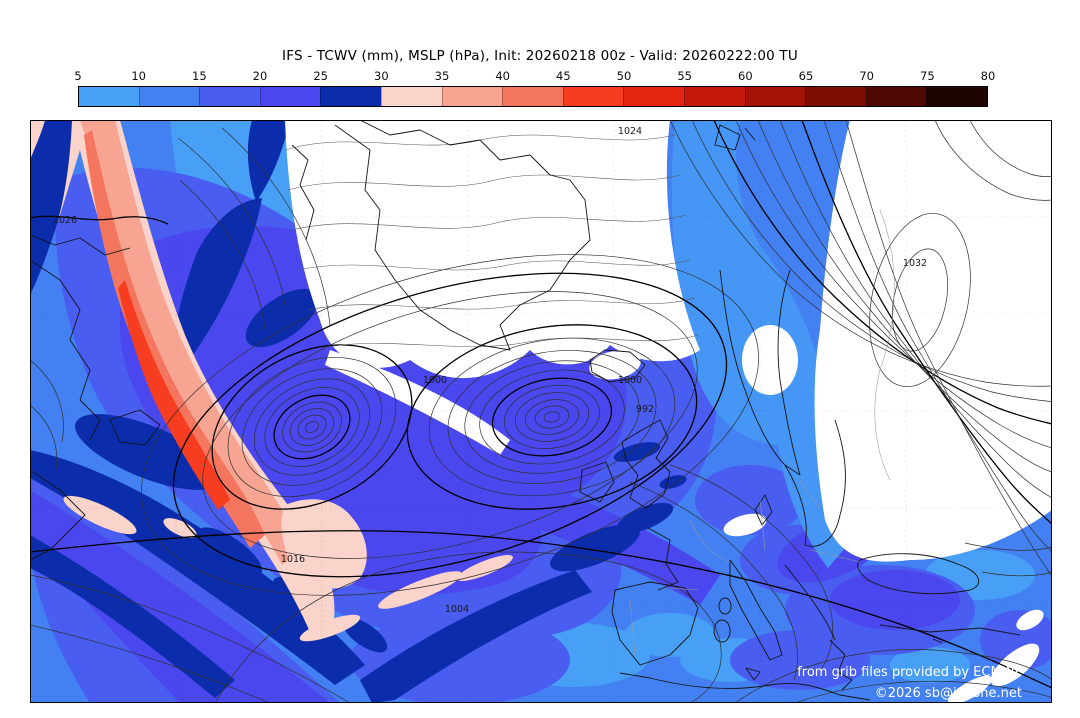 This screenshot has width=1080, height=718. Describe the element at coordinates (646, 464) in the screenshot. I see `uk-coastline` at that location.